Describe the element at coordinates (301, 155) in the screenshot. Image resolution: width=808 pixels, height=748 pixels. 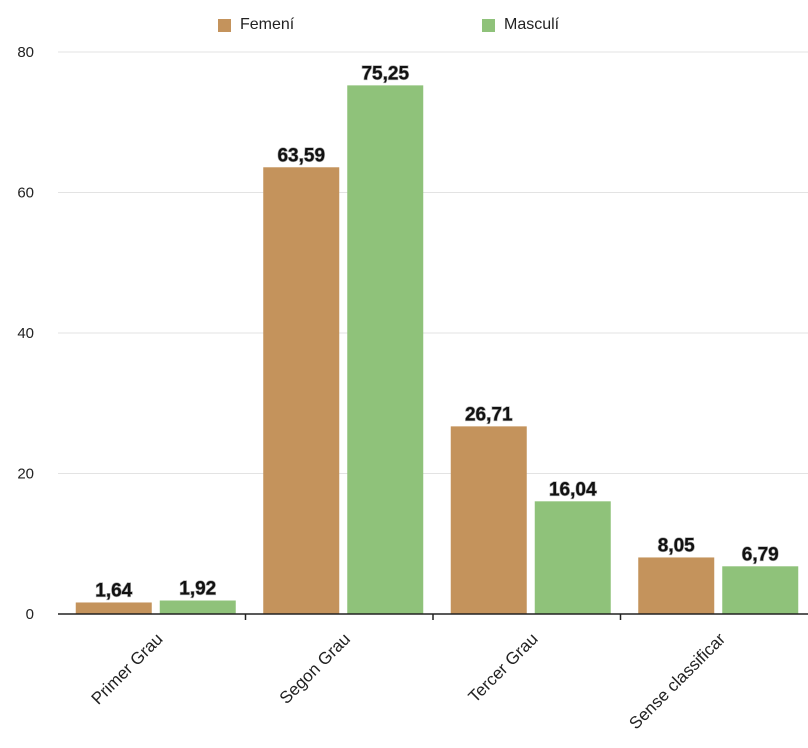
I see `value-label-femen-1: 63,59` at that location.